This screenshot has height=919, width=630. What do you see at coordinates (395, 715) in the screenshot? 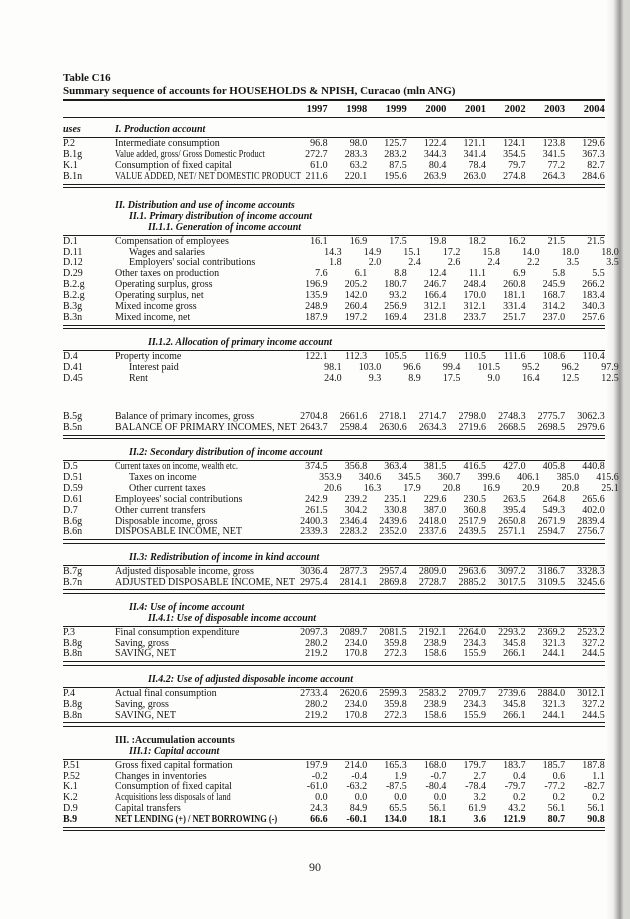
I see `row-value: 272.3` at bounding box center [395, 715].